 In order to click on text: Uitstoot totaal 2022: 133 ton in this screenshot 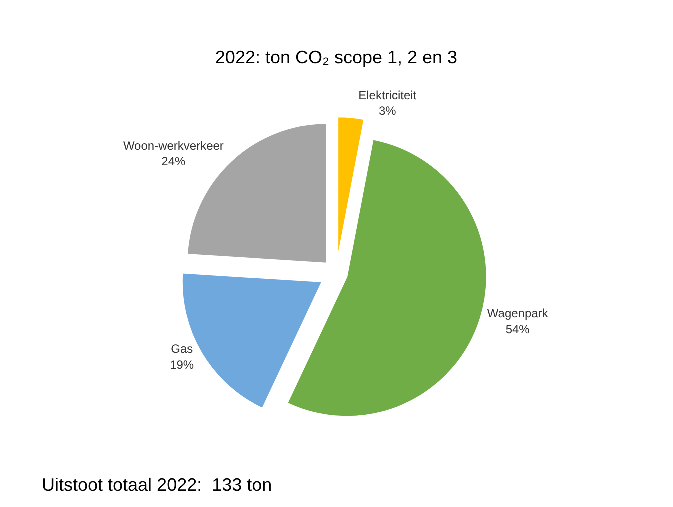, I will do `click(157, 485)`.